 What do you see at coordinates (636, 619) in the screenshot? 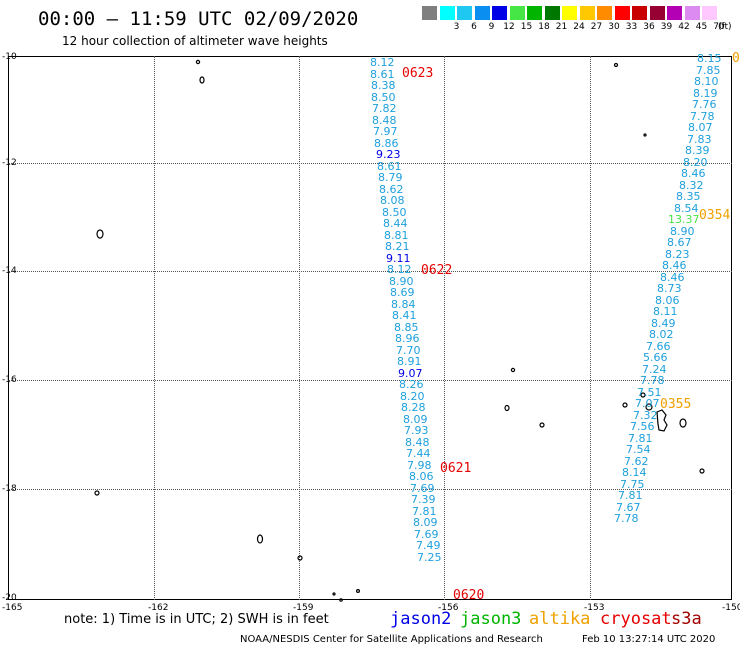
I see `legend-entry-cryosat: cryosat` at bounding box center [636, 619].